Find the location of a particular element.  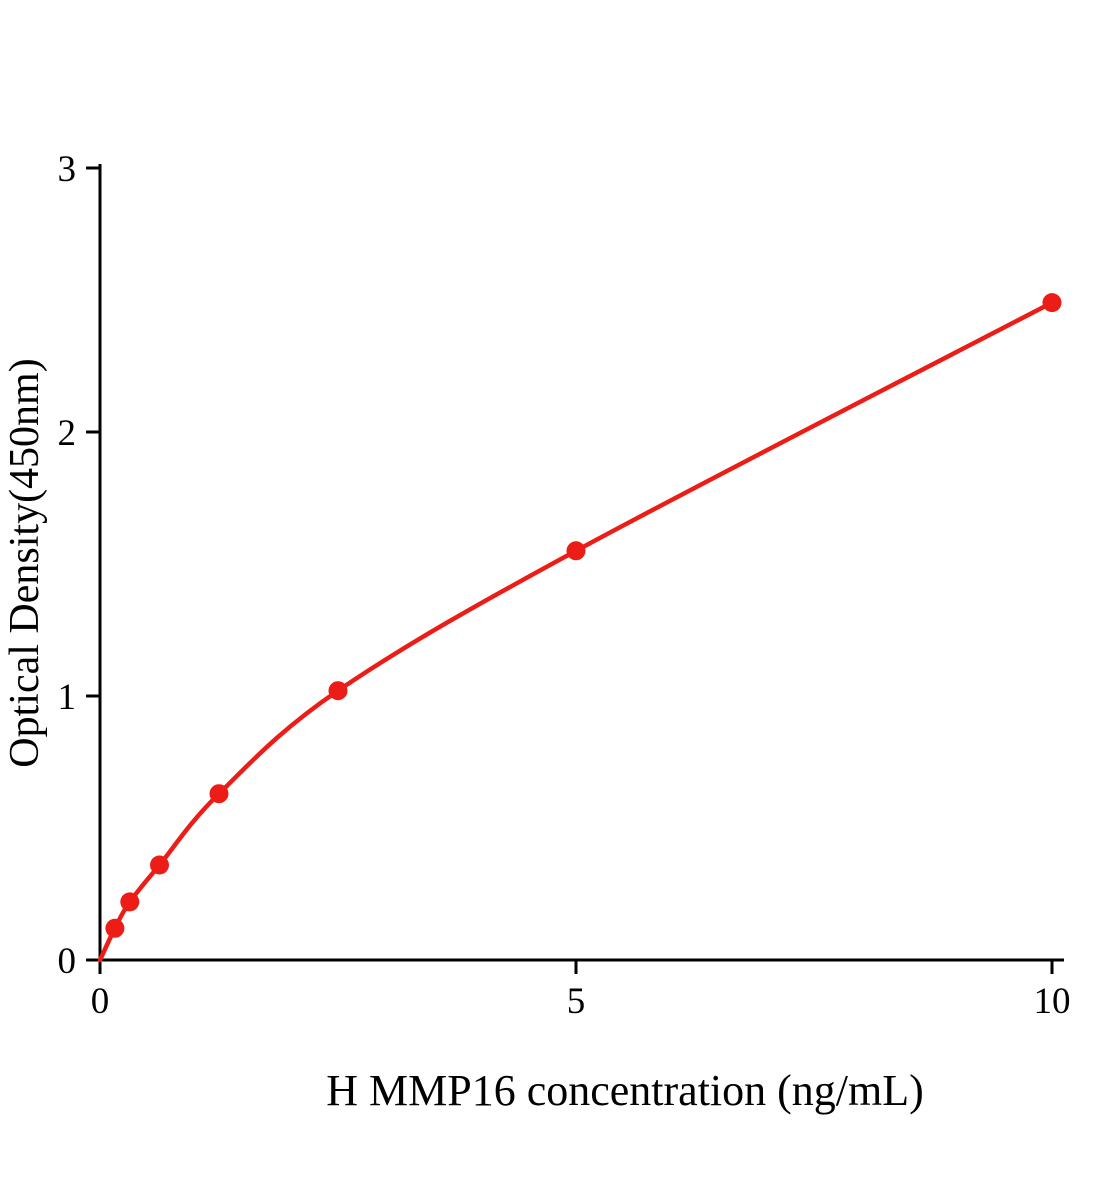

x-tick-label: 0 is located at coordinates (100, 1001).